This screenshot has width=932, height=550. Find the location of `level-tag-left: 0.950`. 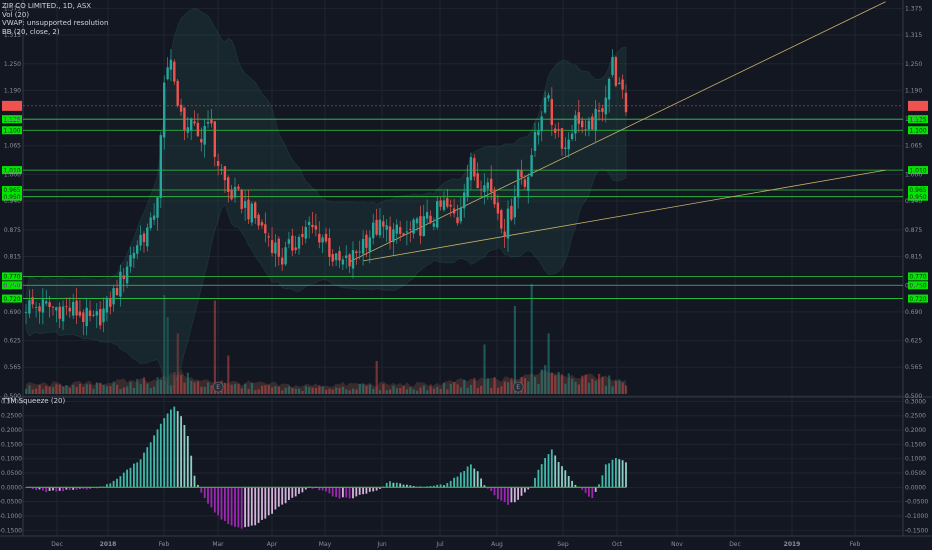

level-tag-left: 0.950 is located at coordinates (11, 197).